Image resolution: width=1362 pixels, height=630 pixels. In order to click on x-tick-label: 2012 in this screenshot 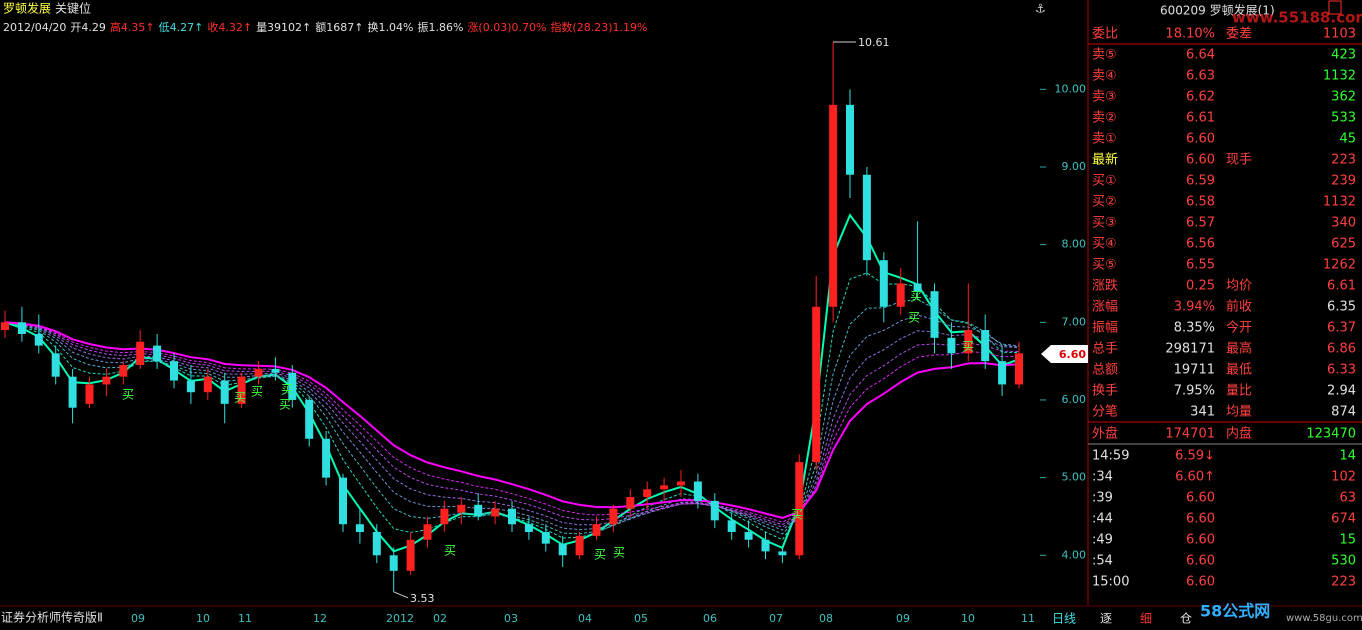, I will do `click(400, 618)`.